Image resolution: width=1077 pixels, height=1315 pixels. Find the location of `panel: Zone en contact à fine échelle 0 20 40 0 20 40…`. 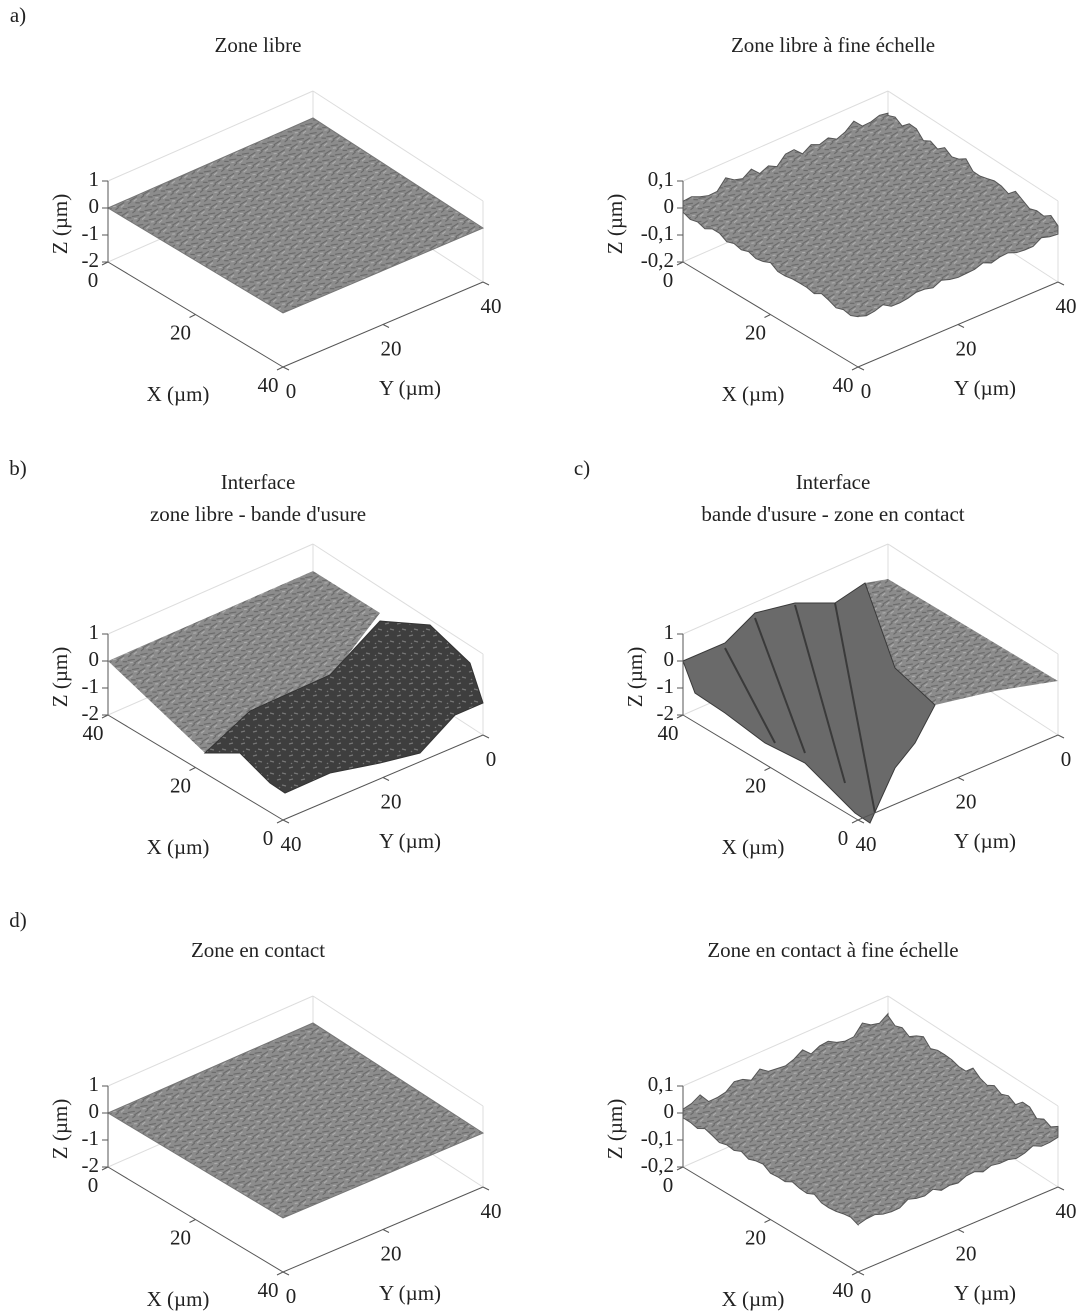

panel: Zone en contact à fine échelle 0 20 40 0 20 40… is located at coordinates (840, 1124).